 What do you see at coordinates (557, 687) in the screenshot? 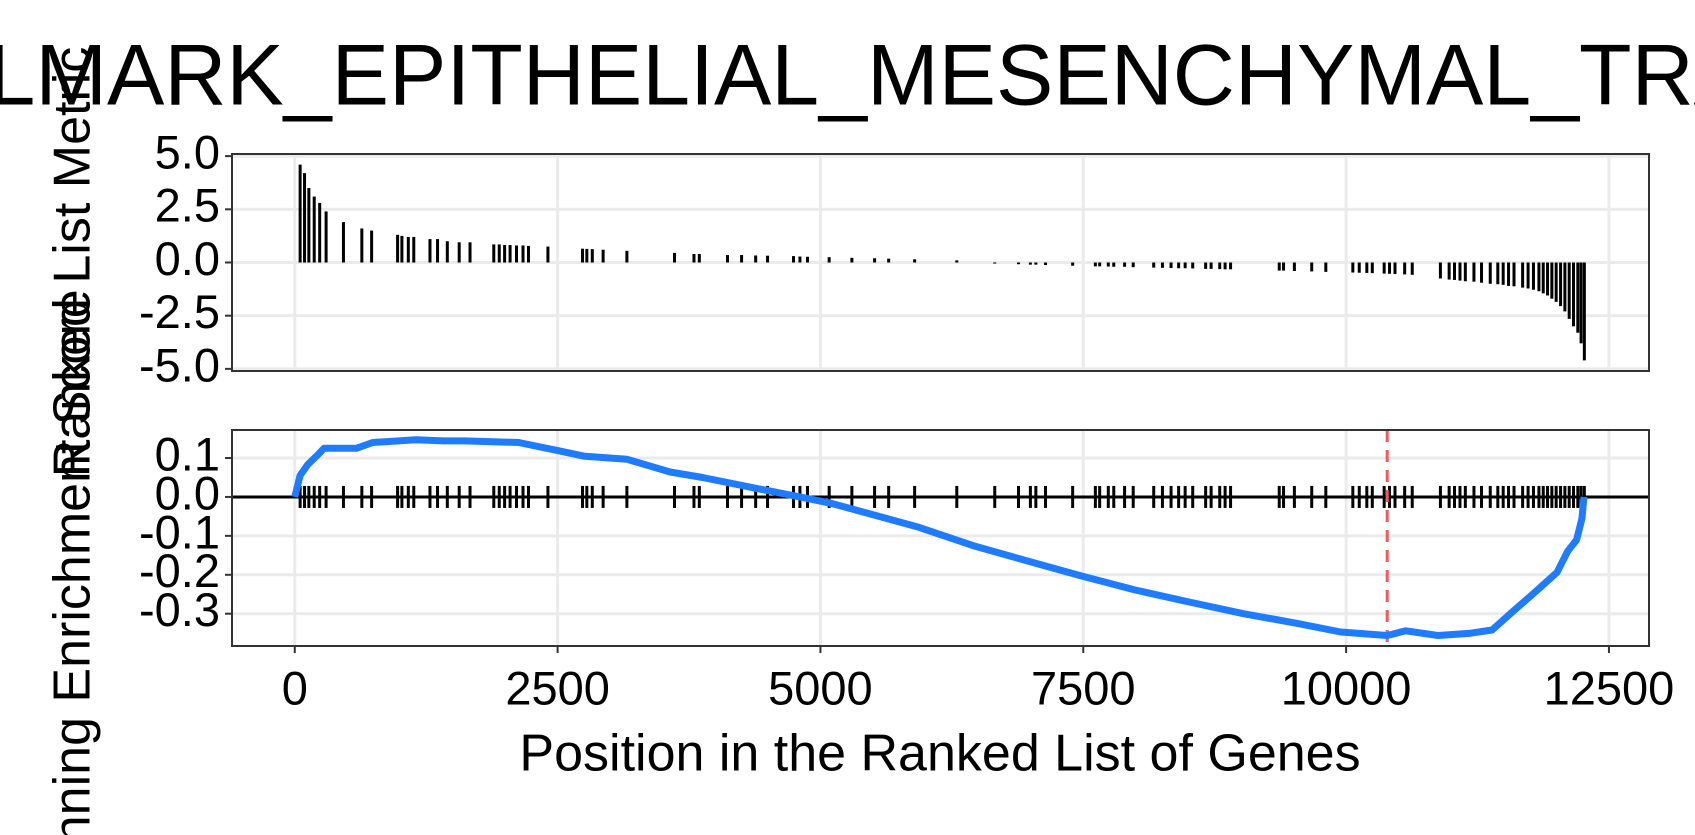
I see `x-tick-label: 2500` at bounding box center [557, 687].